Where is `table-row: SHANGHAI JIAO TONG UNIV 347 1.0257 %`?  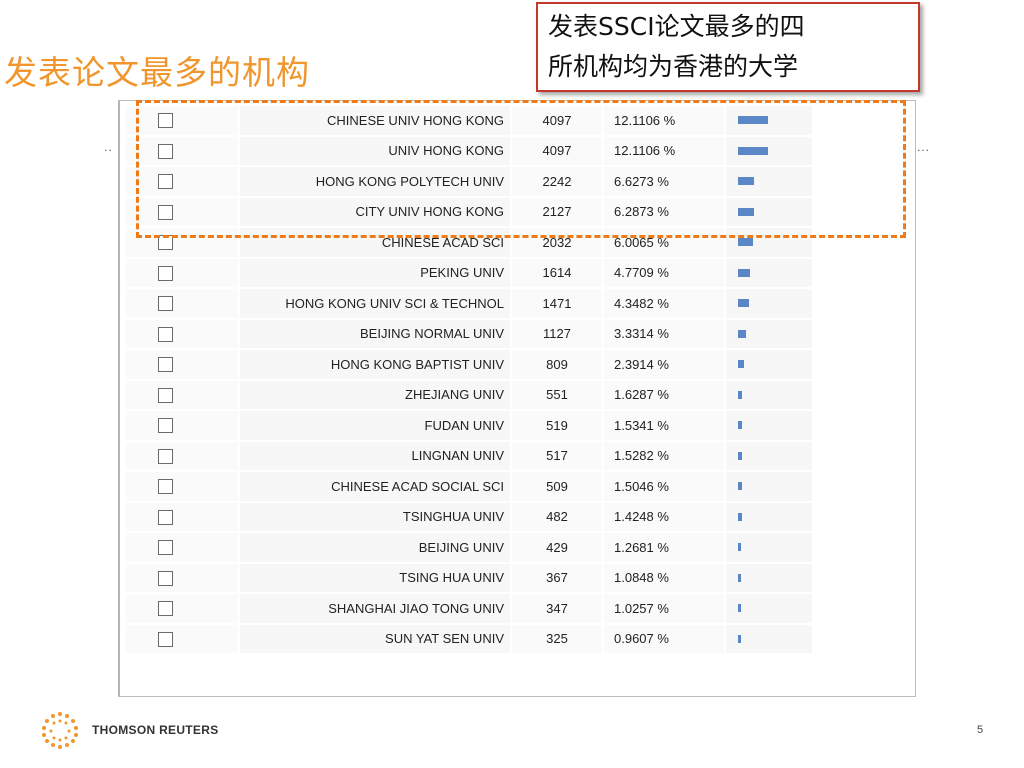 table-row: SHANGHAI JIAO TONG UNIV 347 1.0257 % is located at coordinates (469, 608).